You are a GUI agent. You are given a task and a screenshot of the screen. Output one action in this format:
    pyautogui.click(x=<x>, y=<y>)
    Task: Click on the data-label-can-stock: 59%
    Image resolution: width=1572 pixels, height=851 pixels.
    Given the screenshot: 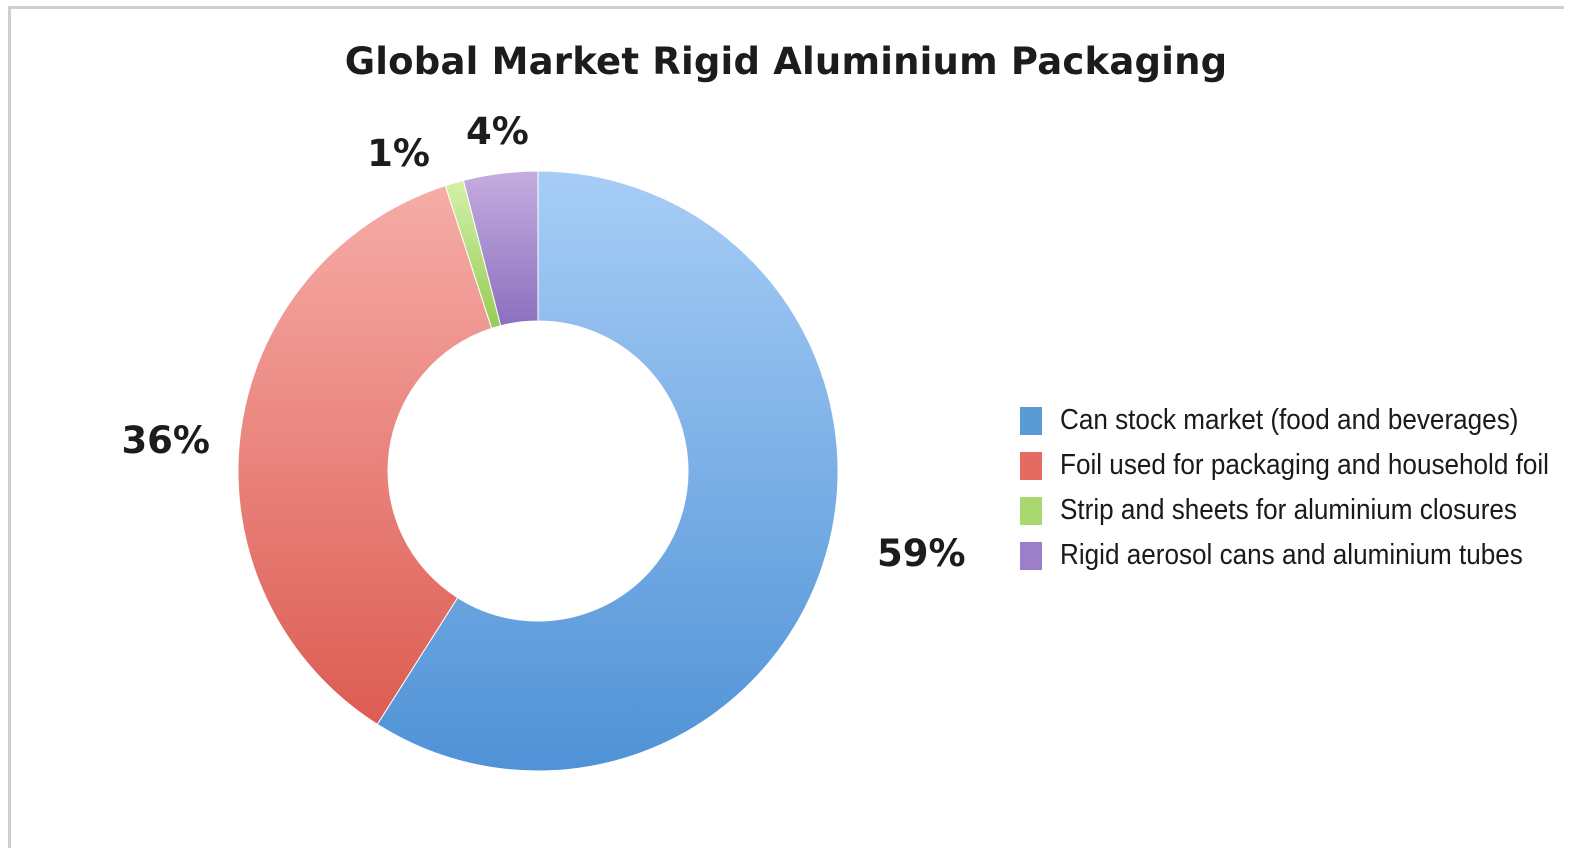 What is the action you would take?
    pyautogui.click(x=921, y=553)
    